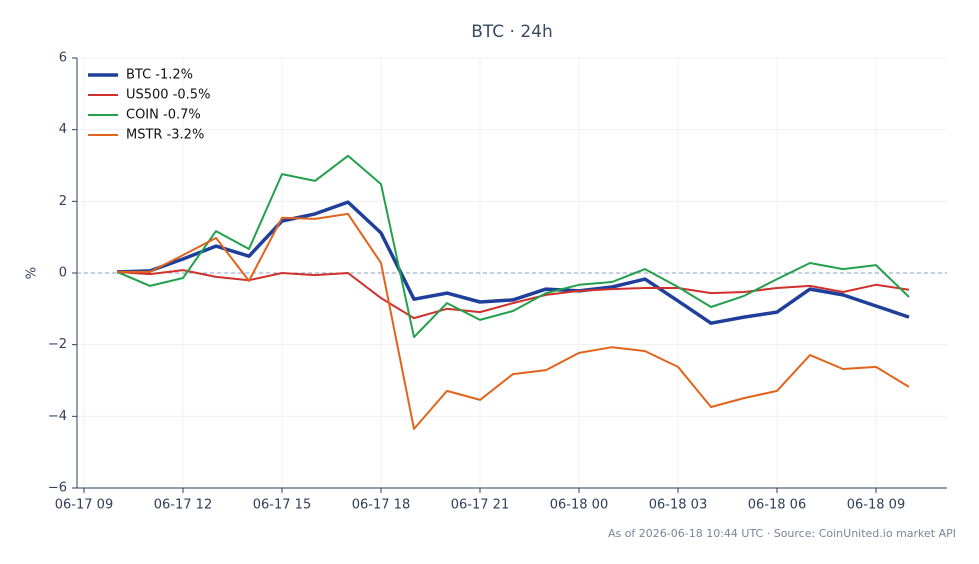 This screenshot has width=979, height=564. Describe the element at coordinates (63, 58) in the screenshot. I see `y-tick-label: 6` at that location.